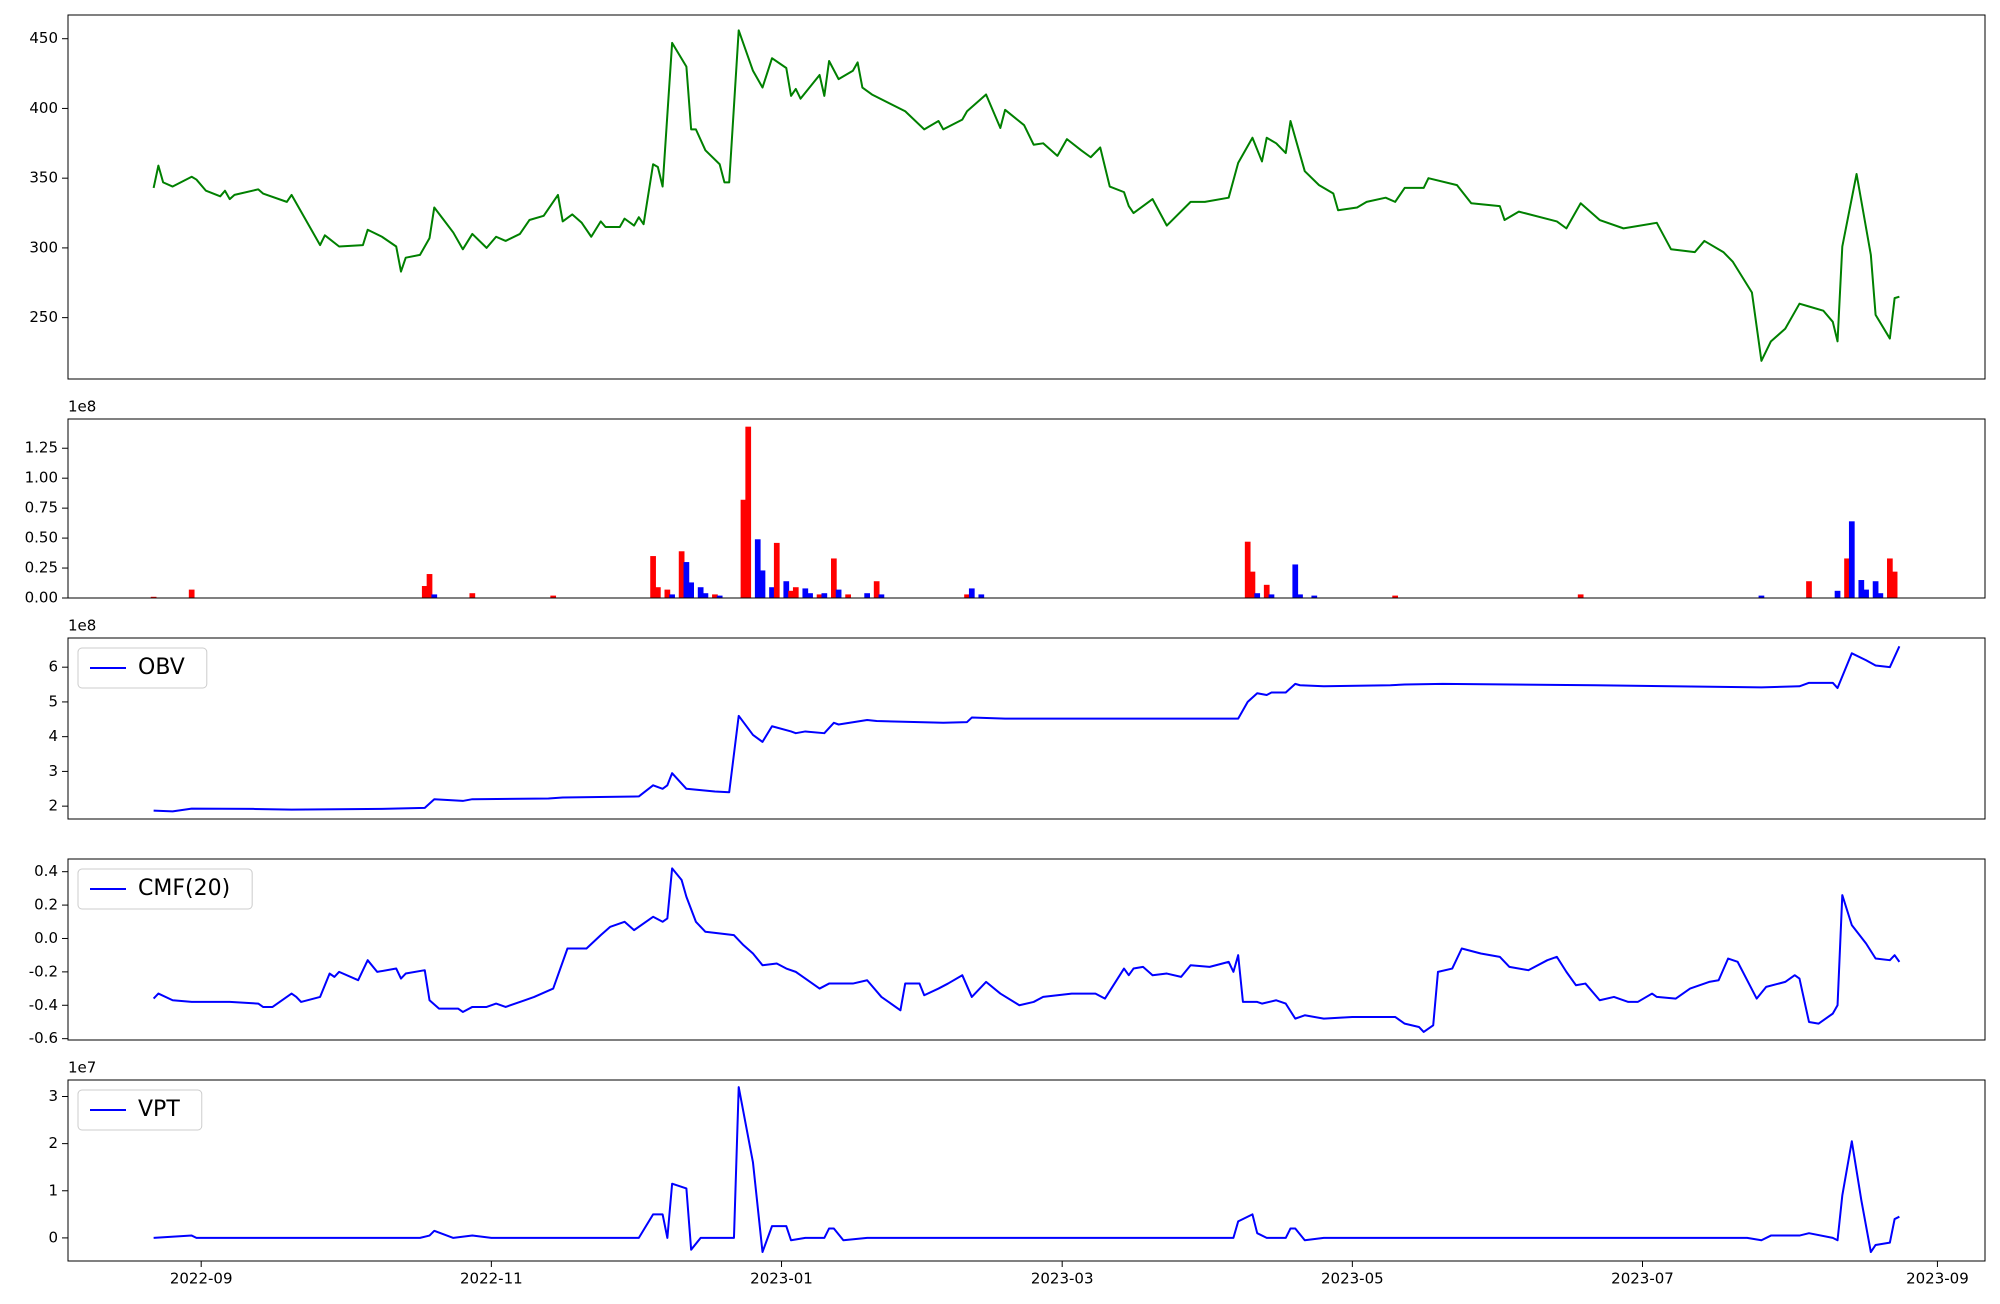 This screenshot has height=1304, width=2000. What do you see at coordinates (53, 701) in the screenshot?
I see `y-tick-label: 5` at bounding box center [53, 701].